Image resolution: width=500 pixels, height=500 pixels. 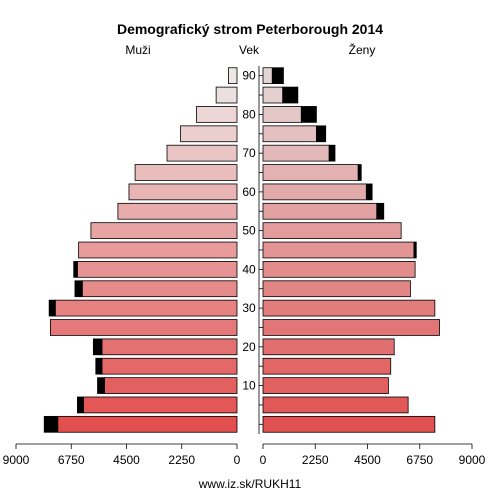 I want to click on female-bar-90+, so click(x=267, y=76).